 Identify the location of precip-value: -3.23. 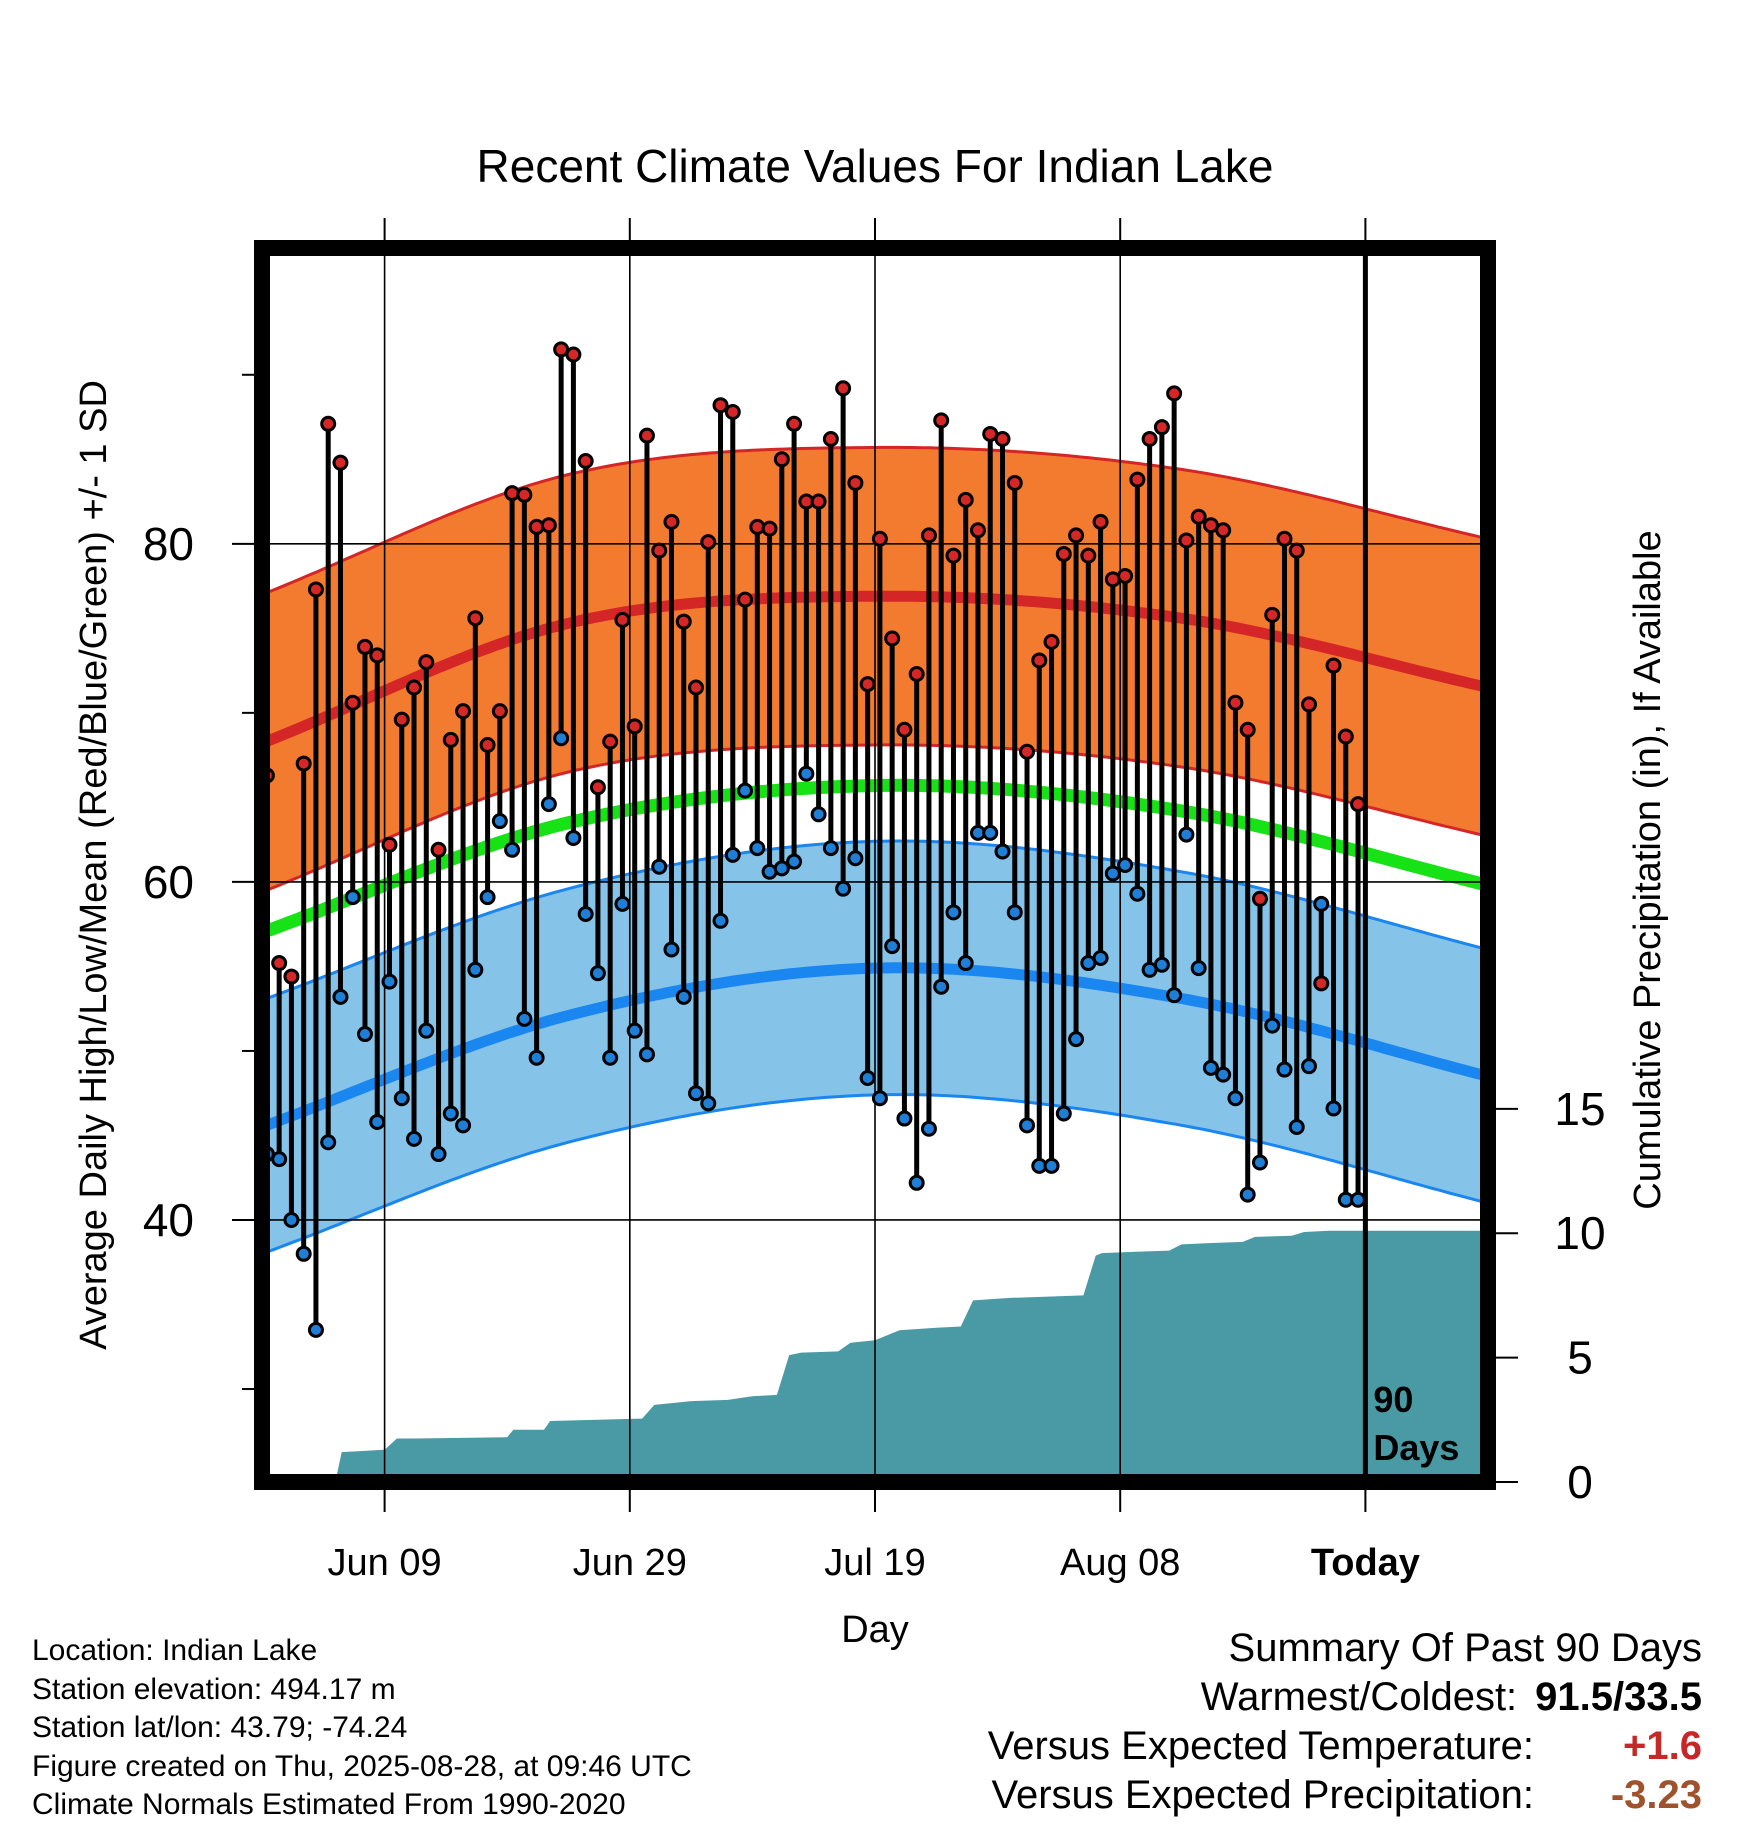
(1656, 1795).